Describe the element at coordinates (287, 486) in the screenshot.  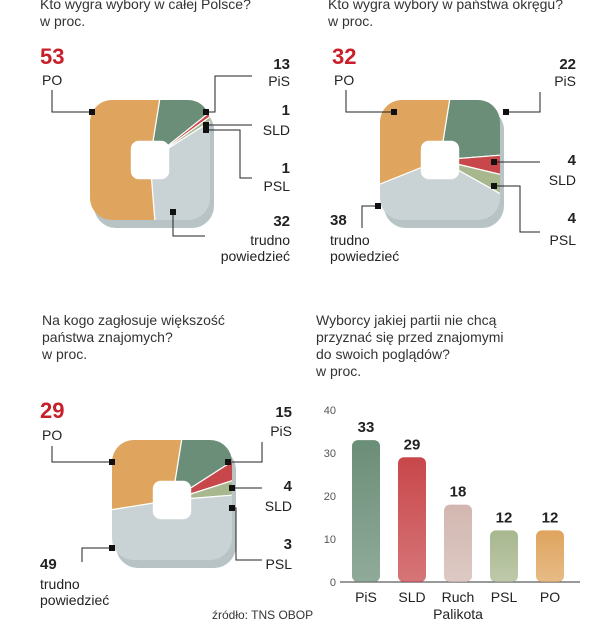
I see `panel3-sld-value: 4` at that location.